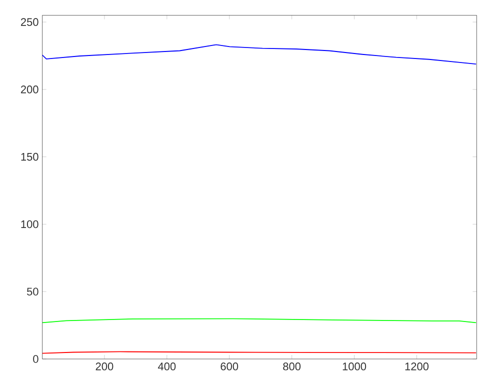 The image size is (493, 391). What do you see at coordinates (354, 366) in the screenshot?
I see `x-tick-label: 1000` at bounding box center [354, 366].